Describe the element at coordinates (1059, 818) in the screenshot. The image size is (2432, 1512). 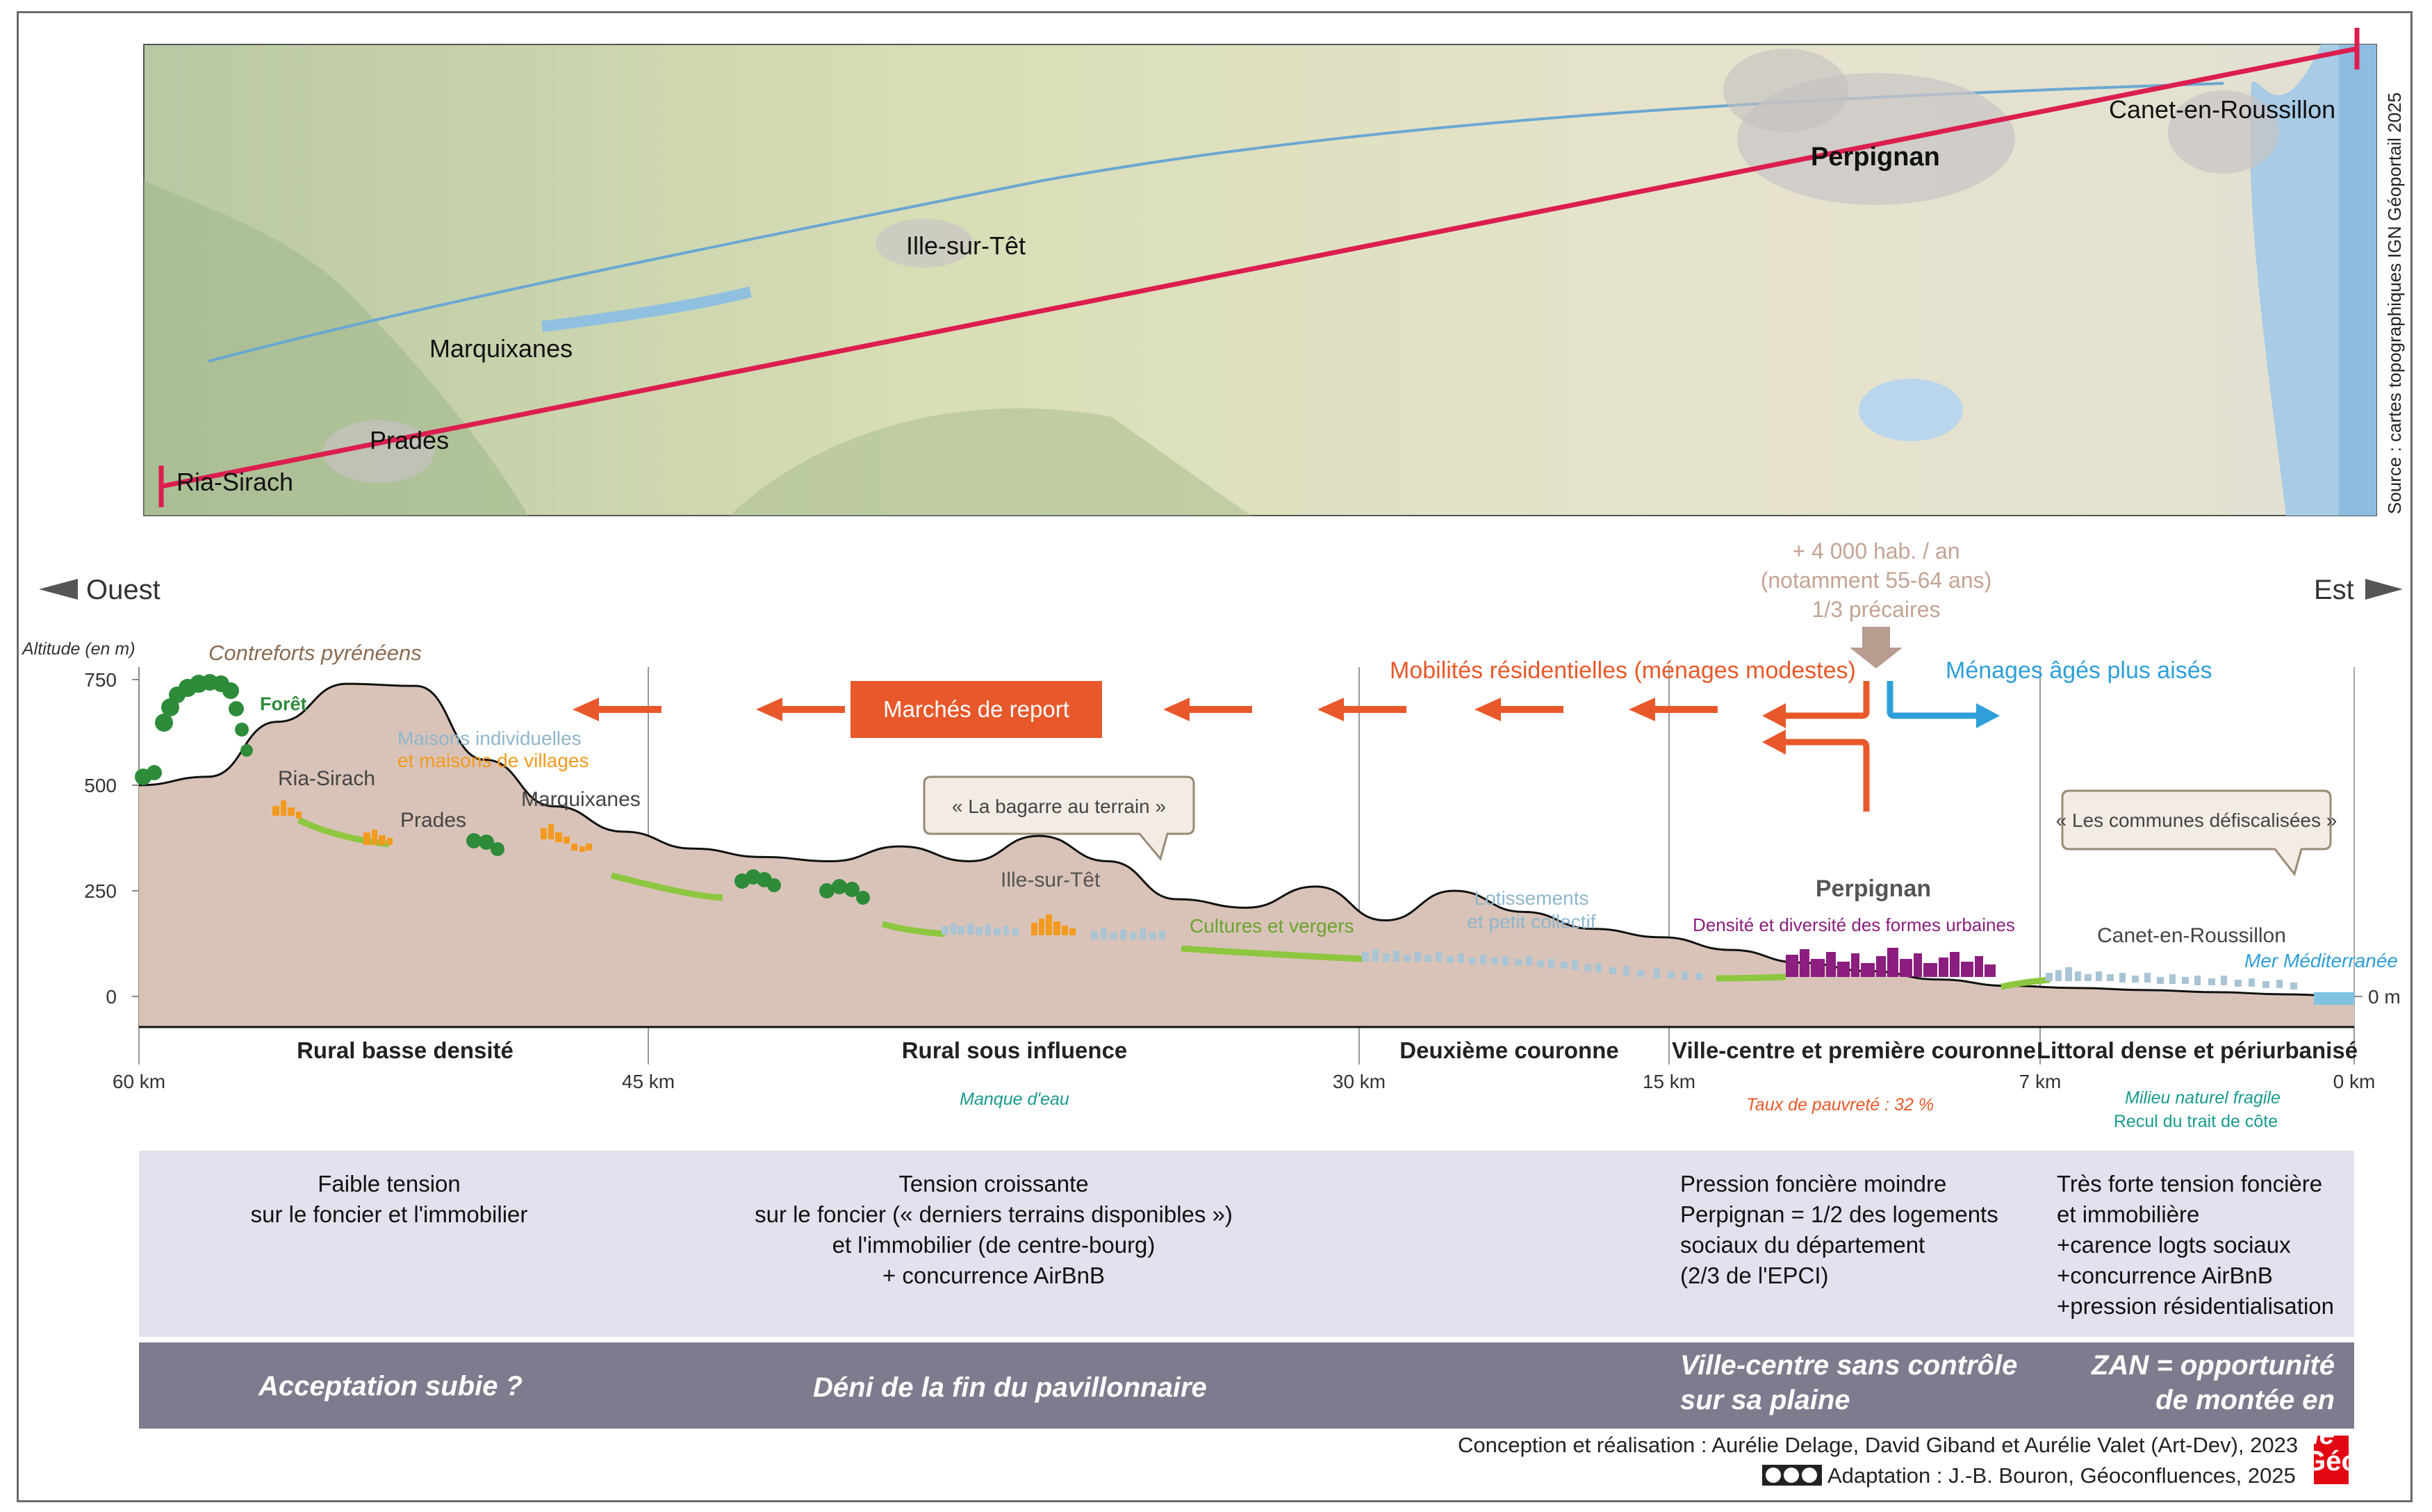
I see `quote-bubble-bagarre: « La bagarre au terrain »` at that location.